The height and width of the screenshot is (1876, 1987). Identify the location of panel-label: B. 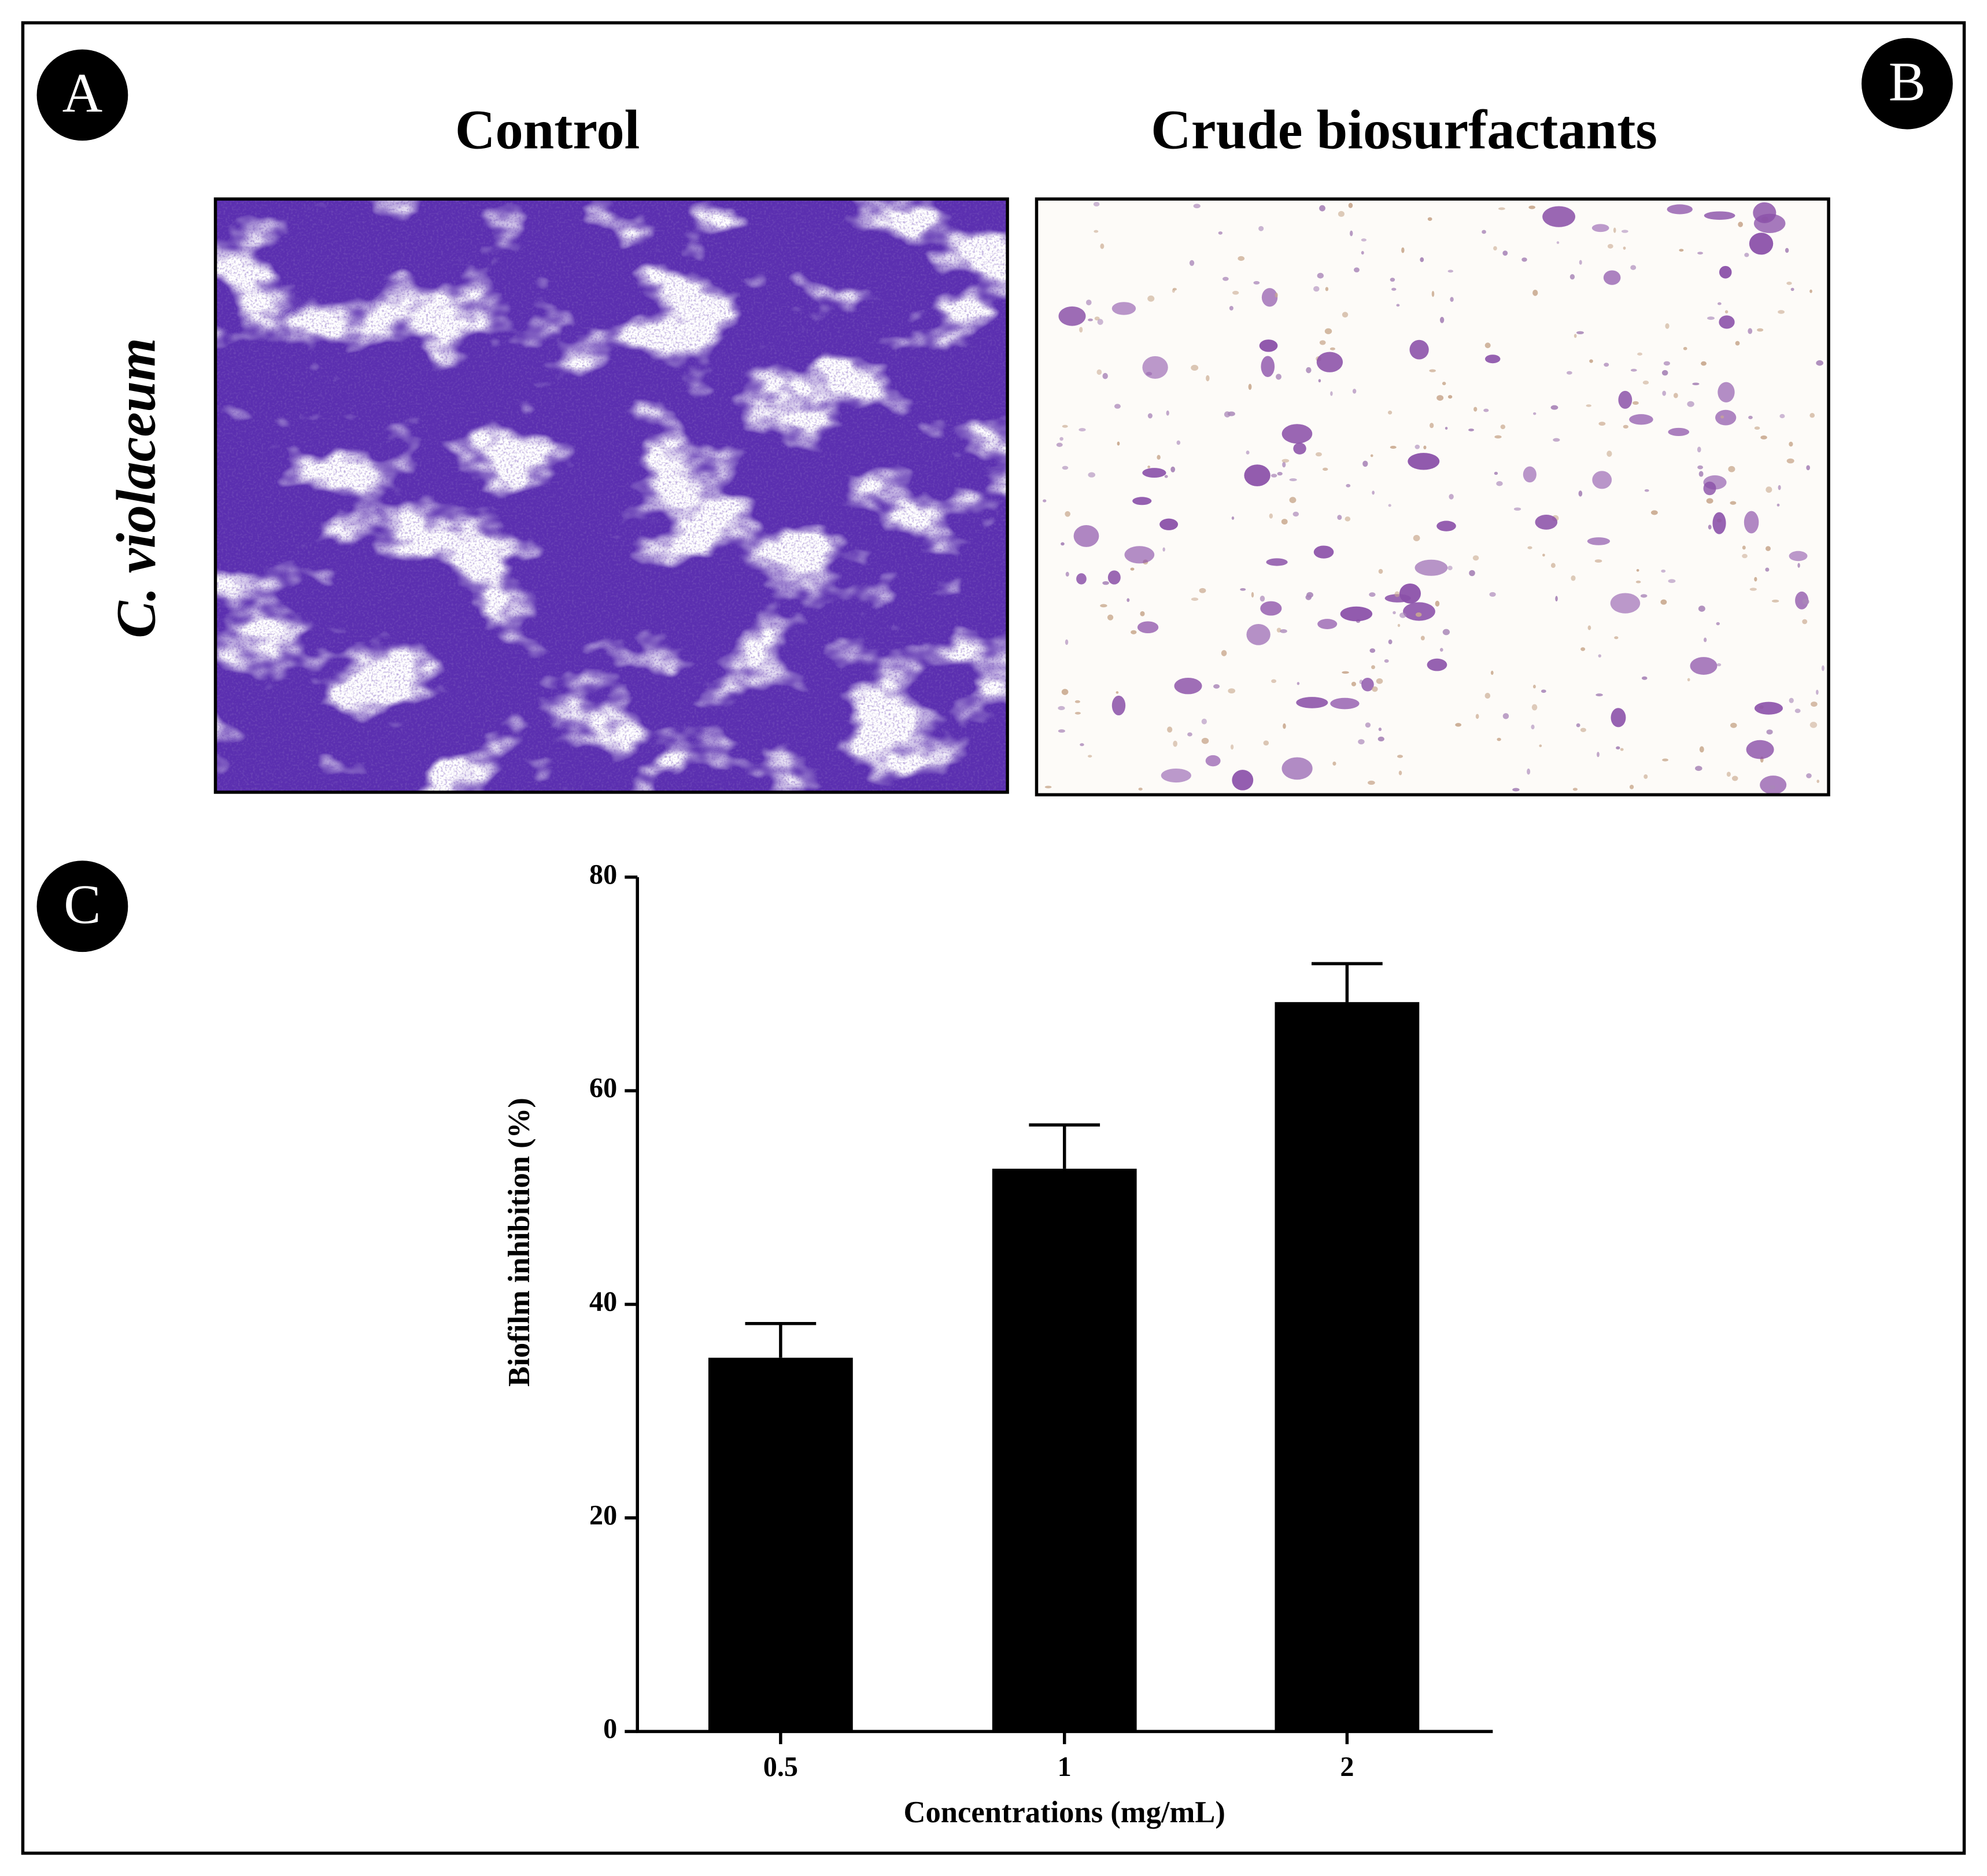
(1907, 81).